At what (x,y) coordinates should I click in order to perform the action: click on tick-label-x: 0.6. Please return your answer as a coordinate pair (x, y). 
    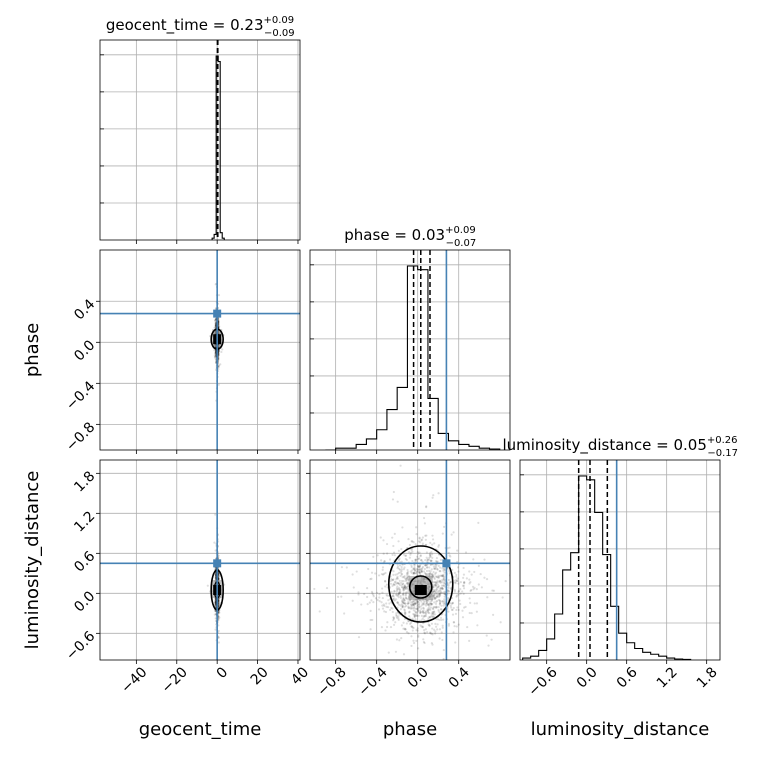
    Looking at the image, I should click on (627, 677).